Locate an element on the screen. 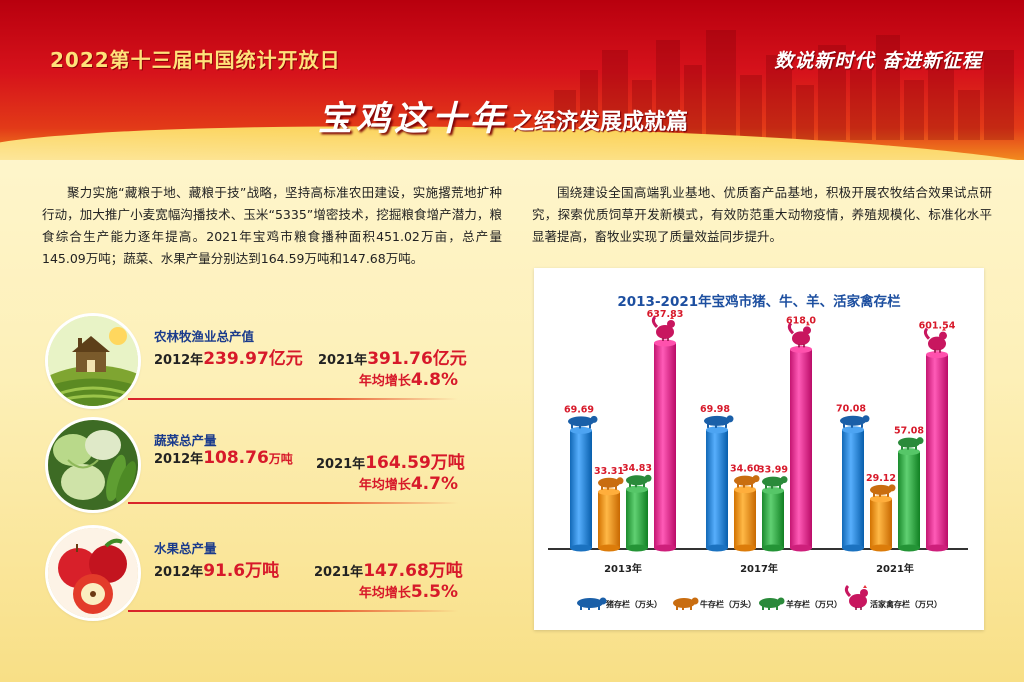  stat-2021: 2021年391.76亿元 is located at coordinates (392, 356).